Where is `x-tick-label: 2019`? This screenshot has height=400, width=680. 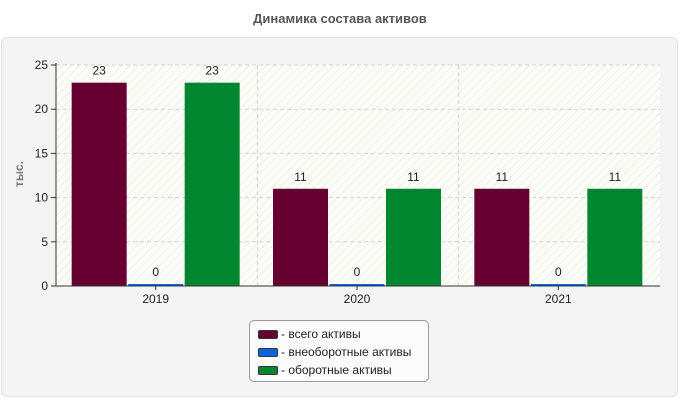 x-tick-label: 2019 is located at coordinates (155, 299).